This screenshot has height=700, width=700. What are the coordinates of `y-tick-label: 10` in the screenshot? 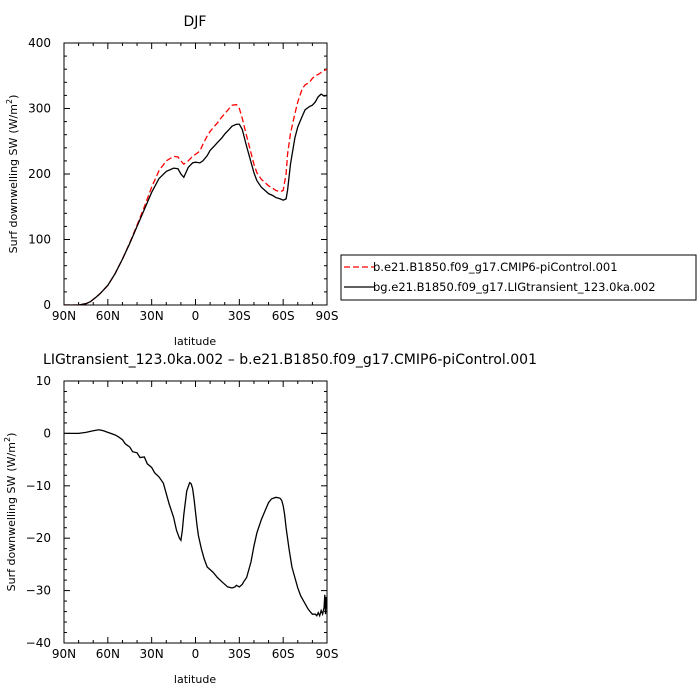 It's located at (43, 381).